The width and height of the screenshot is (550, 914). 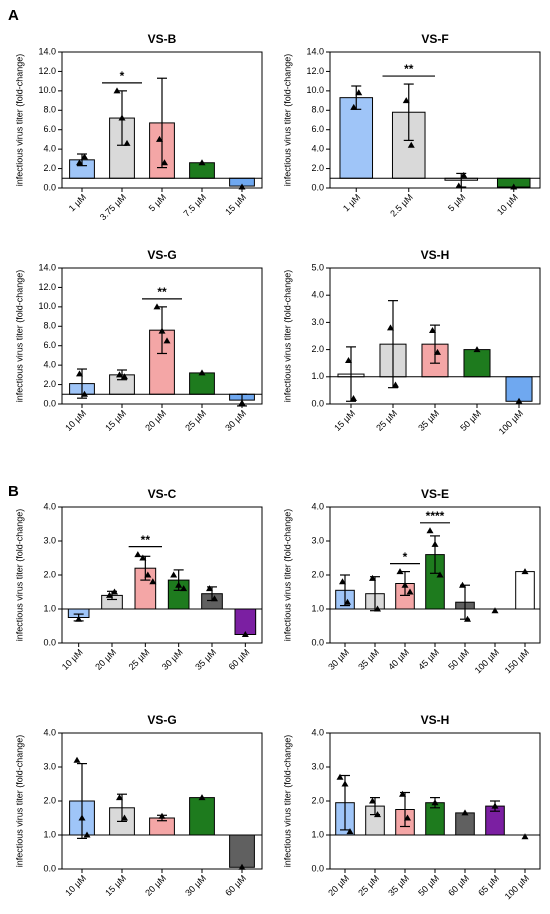 I want to click on y-tick-label: 5.0, so click(x=317, y=267).